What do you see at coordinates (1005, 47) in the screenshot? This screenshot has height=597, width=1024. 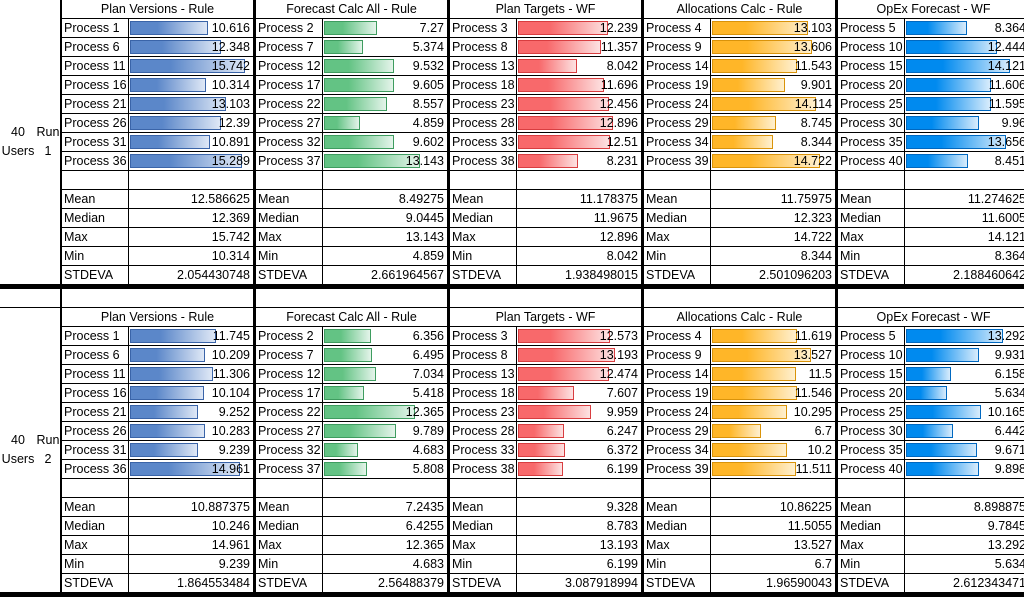 I see `process-value: 12.444` at bounding box center [1005, 47].